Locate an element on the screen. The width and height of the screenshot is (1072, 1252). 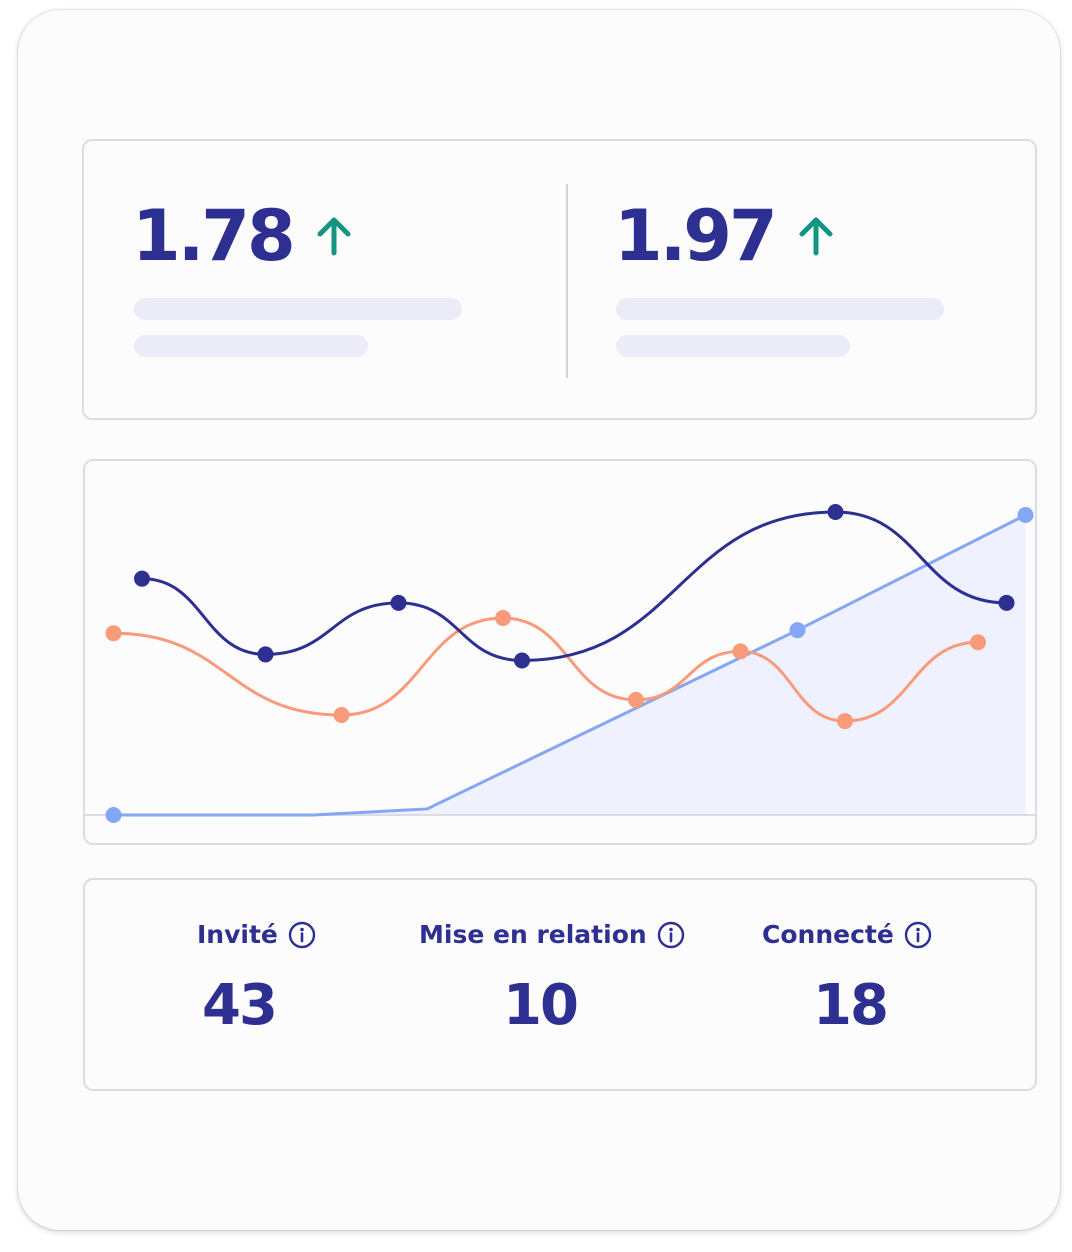
stat-label-row: Connecté is located at coordinates (847, 934).